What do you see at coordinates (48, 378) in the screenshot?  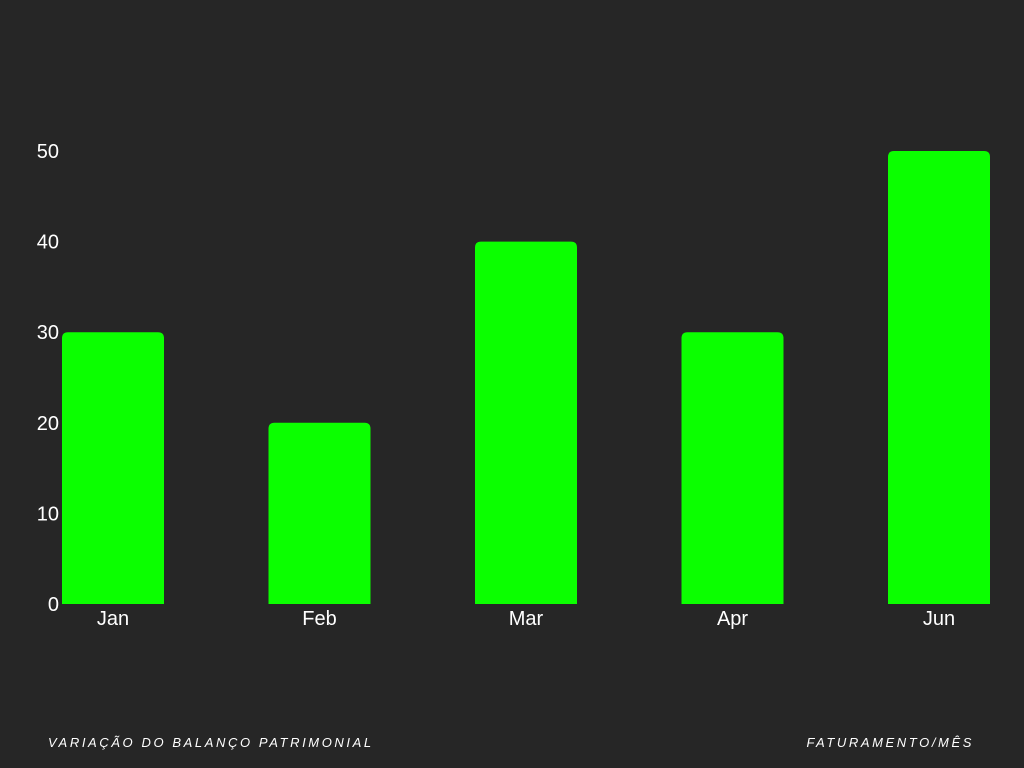 I see `y-axis-ticks: 0 10 20 30 40 50` at bounding box center [48, 378].